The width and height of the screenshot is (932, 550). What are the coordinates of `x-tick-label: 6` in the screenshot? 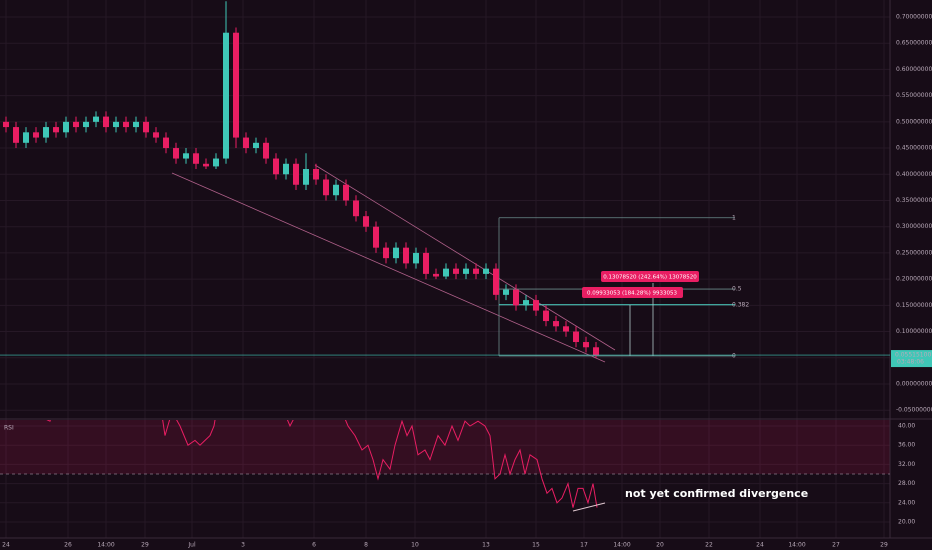 It's located at (314, 545).